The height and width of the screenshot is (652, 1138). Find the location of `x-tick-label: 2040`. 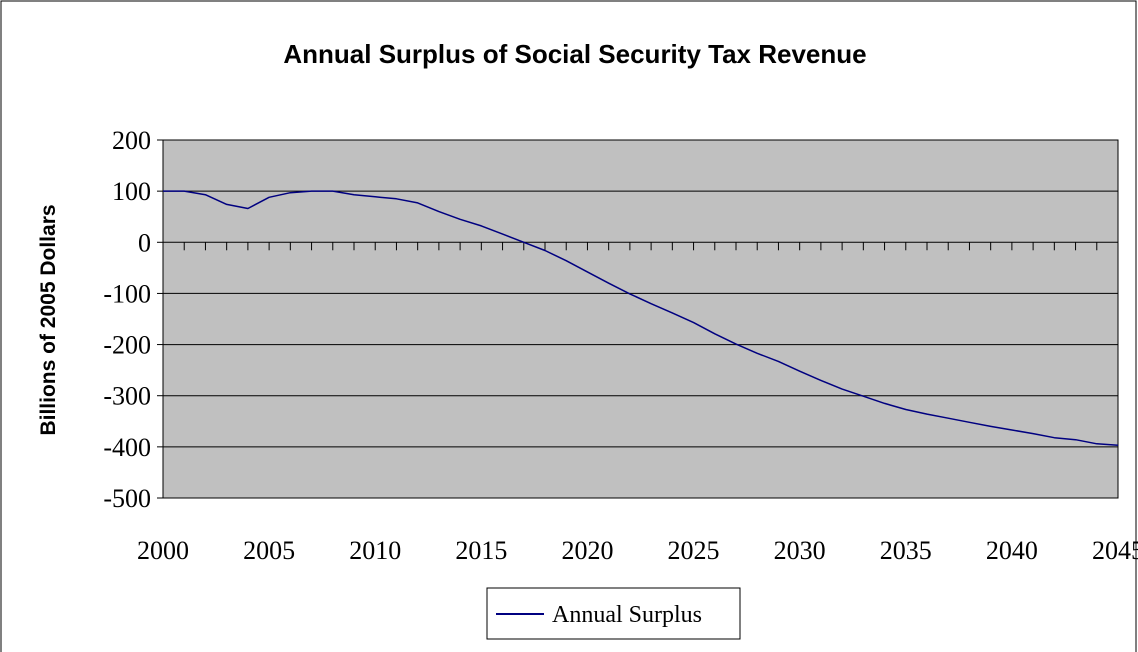

x-tick-label: 2040 is located at coordinates (1012, 550).